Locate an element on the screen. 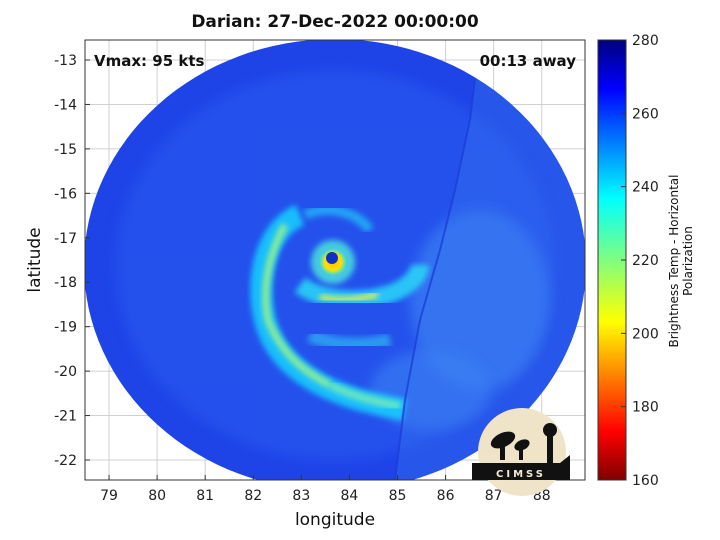 The width and height of the screenshot is (720, 540). colorbar-ticks: 280 260 240 220 200 180 160 is located at coordinates (640, 261).